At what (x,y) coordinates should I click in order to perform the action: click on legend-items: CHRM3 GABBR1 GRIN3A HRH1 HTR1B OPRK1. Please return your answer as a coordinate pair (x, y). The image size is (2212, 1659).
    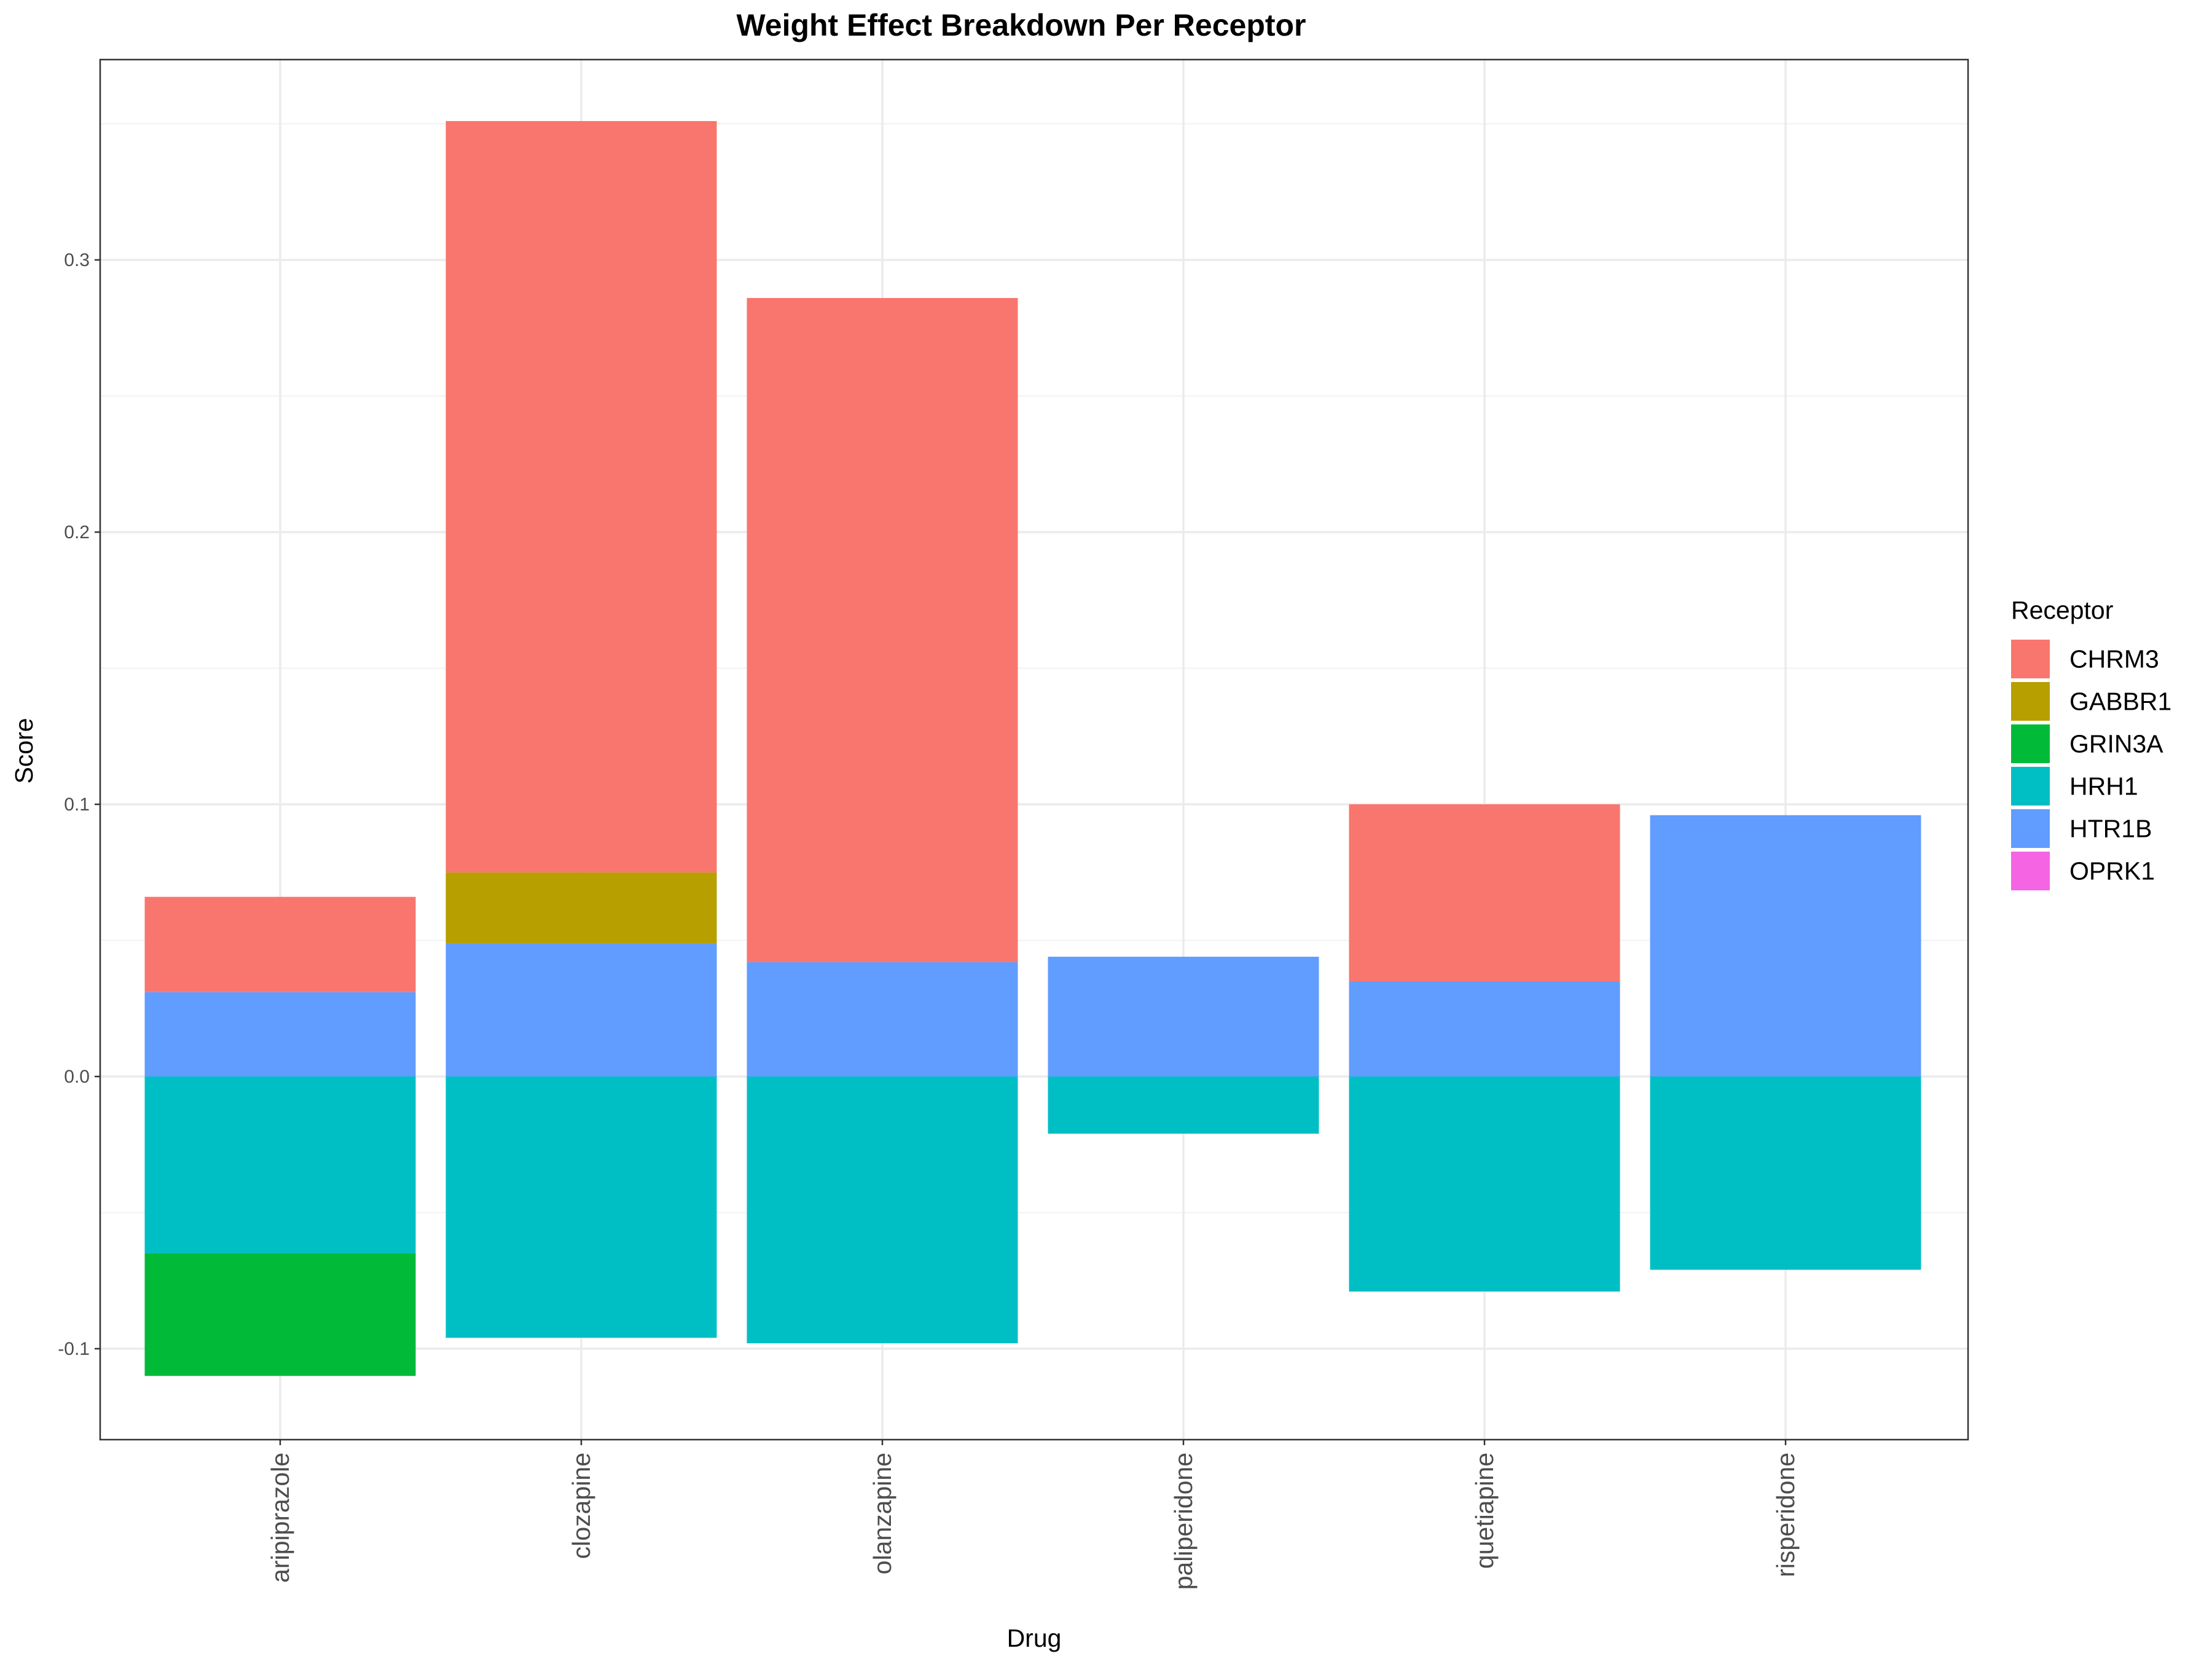
    Looking at the image, I should click on (2091, 765).